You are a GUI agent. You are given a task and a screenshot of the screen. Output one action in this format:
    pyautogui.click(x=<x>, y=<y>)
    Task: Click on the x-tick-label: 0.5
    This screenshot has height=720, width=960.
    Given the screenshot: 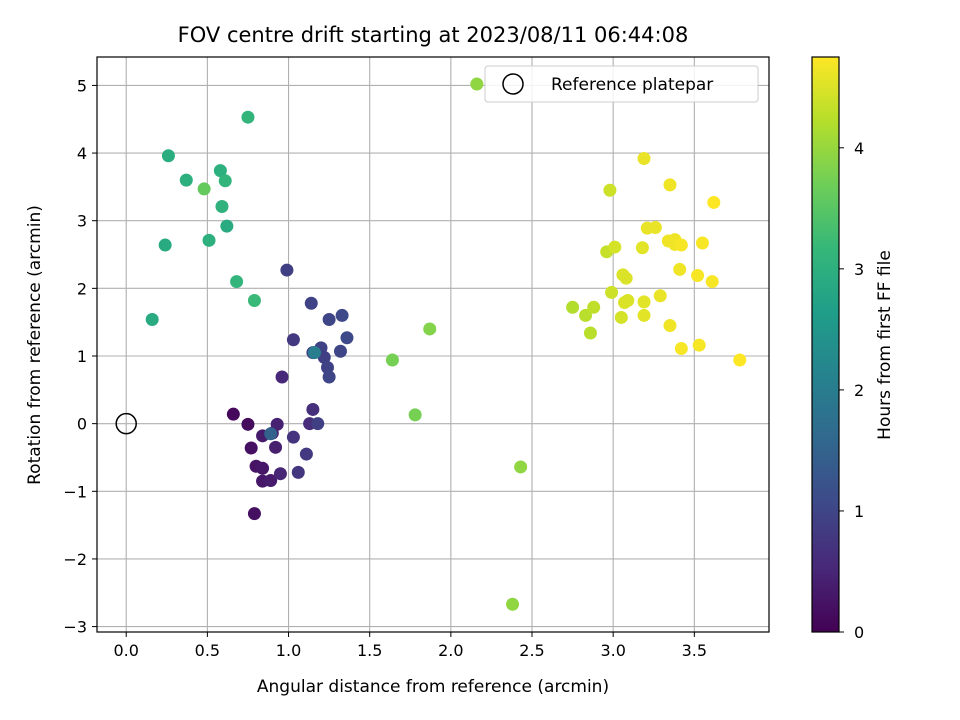 What is the action you would take?
    pyautogui.click(x=207, y=650)
    